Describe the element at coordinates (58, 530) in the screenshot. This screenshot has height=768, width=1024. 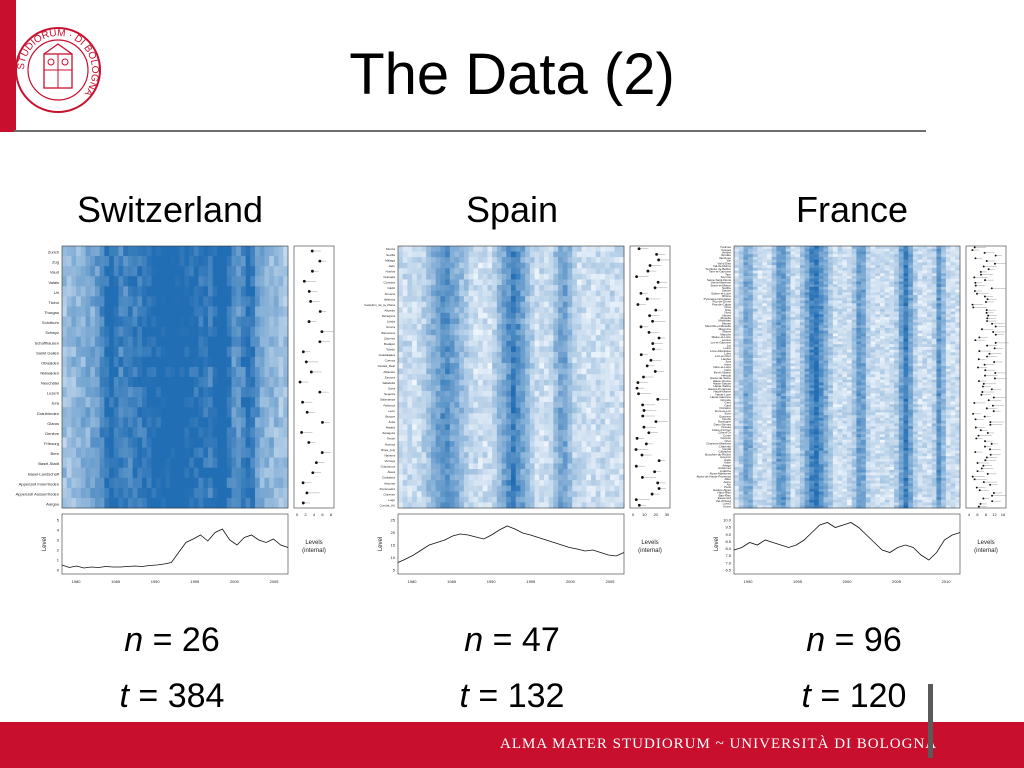
I see `level-tick: 4` at that location.